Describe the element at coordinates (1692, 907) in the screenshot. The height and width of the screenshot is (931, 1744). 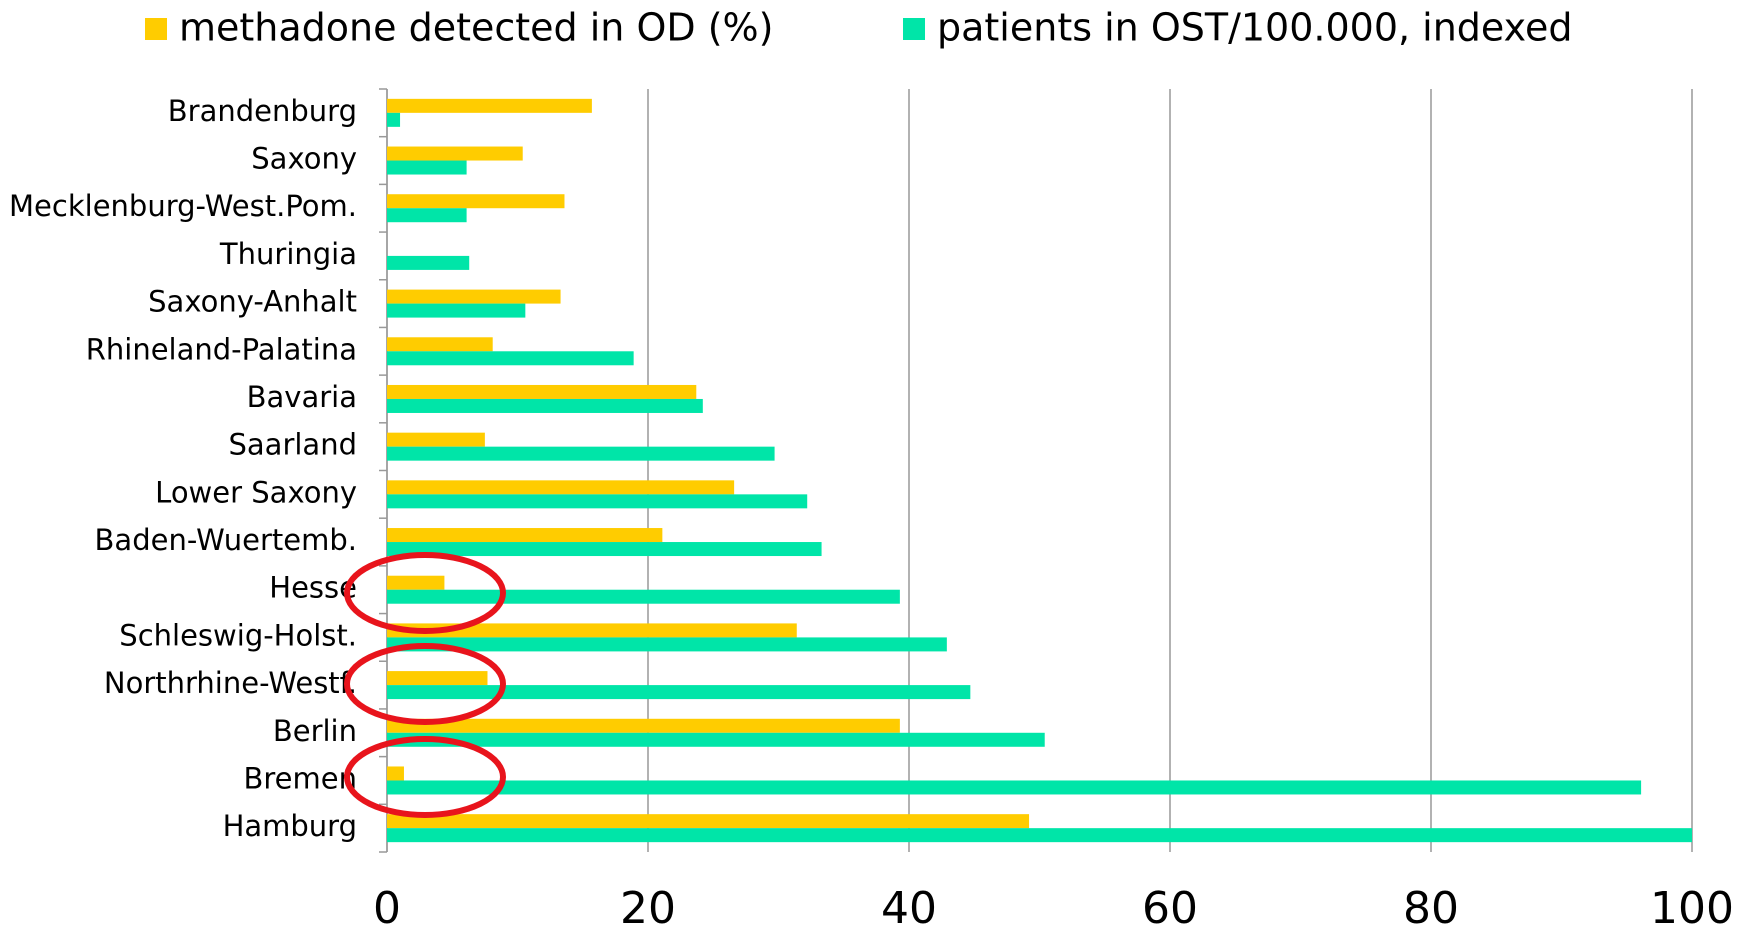
I see `x-tick-label: 100` at that location.